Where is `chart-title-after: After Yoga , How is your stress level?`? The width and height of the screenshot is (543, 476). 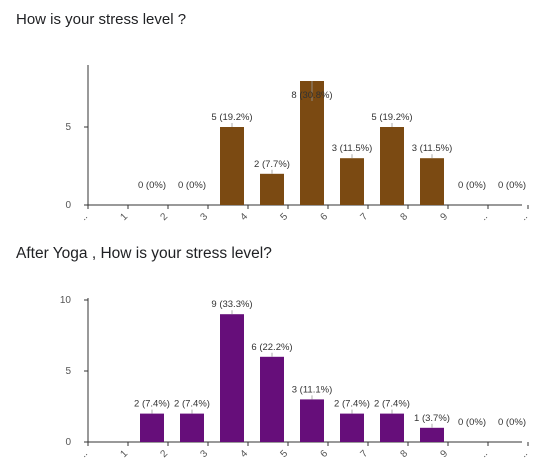 chart-title-after: After Yoga , How is your stress level? is located at coordinates (144, 253).